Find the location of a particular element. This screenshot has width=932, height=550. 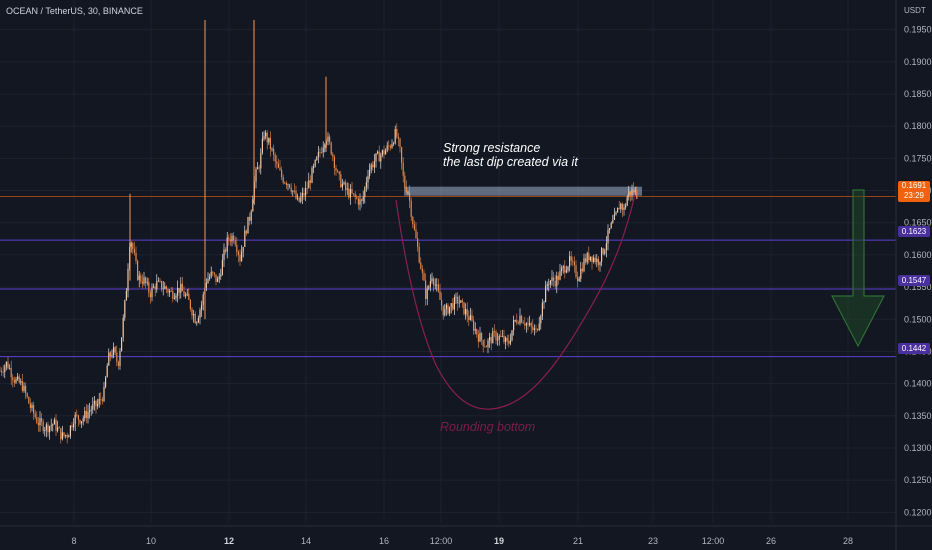

y-tick-label: 0.1350 is located at coordinates (918, 416).